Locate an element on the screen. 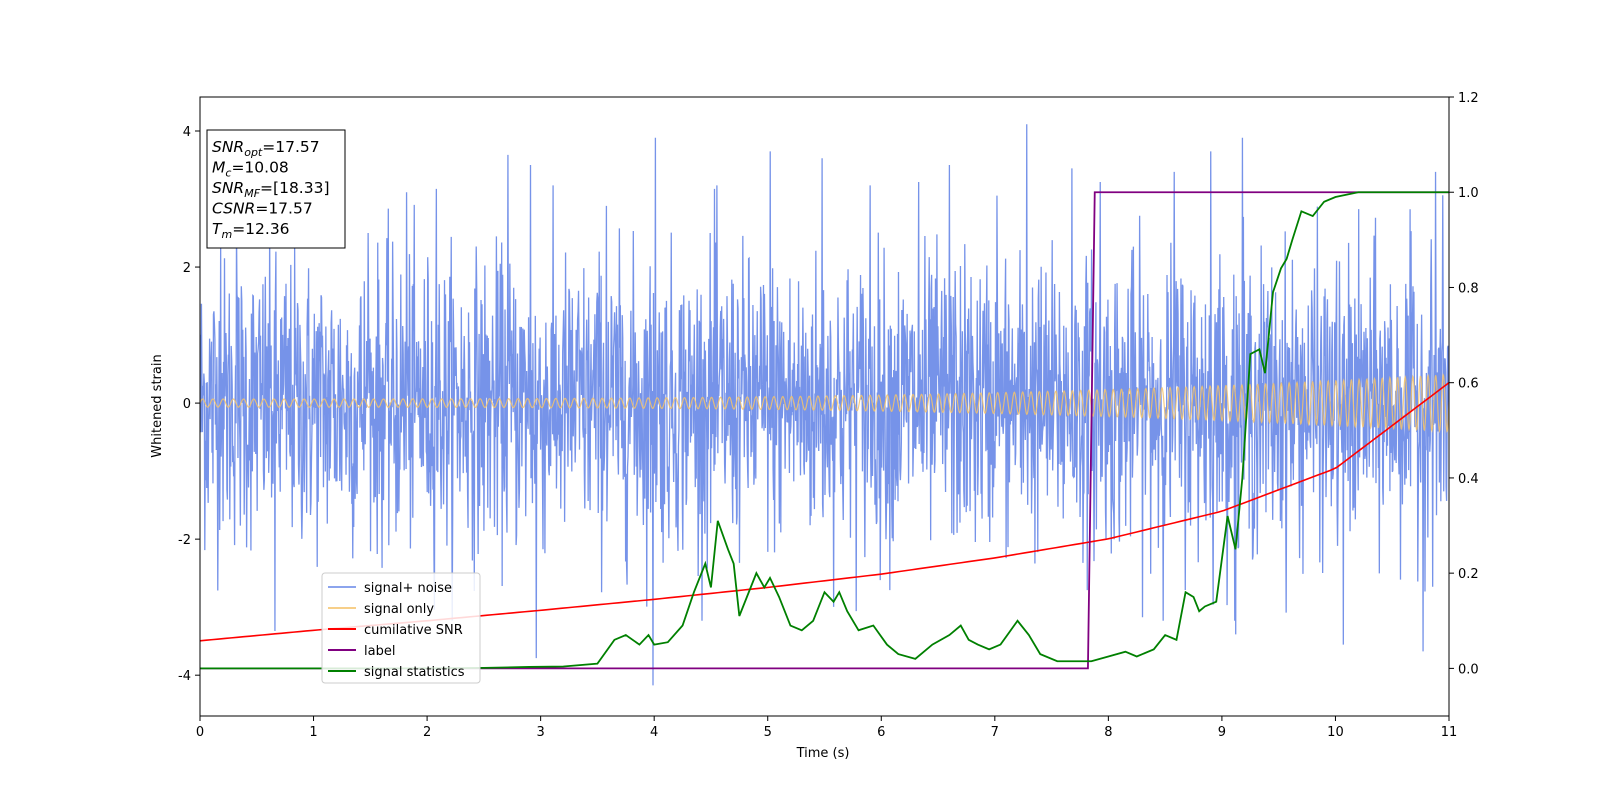 This screenshot has width=1600, height=800. y-left-tick-label: -4 is located at coordinates (184, 676).